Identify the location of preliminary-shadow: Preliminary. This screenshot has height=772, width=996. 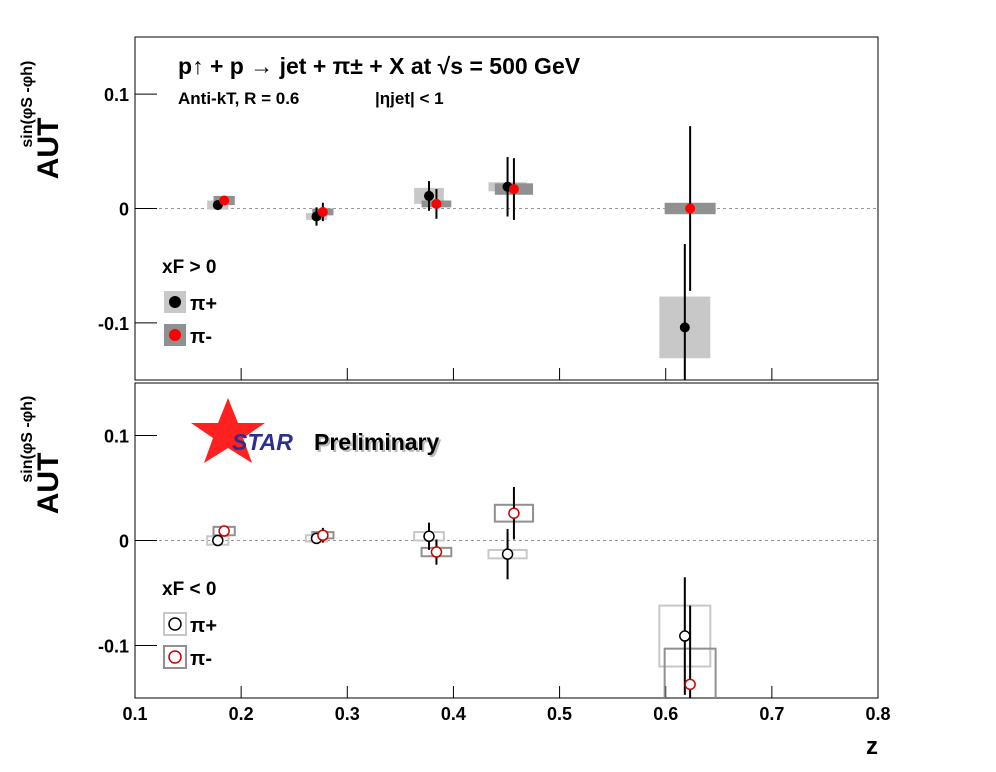
(378, 444).